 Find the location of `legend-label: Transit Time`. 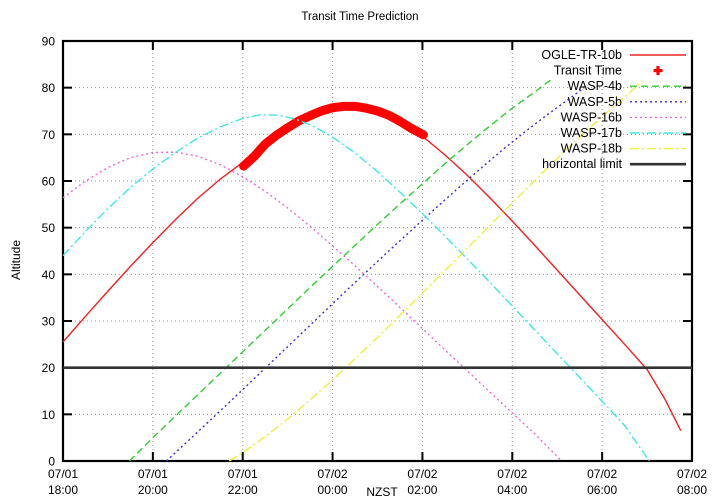

legend-label: Transit Time is located at coordinates (588, 71).